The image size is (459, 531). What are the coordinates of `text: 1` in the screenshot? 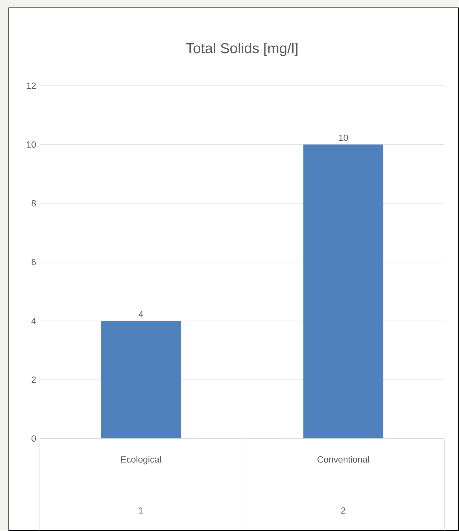 It's located at (141, 511).